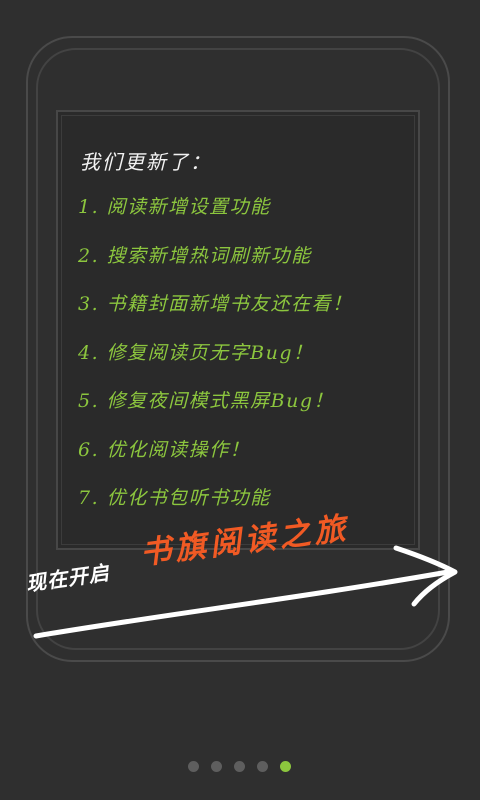  What do you see at coordinates (174, 207) in the screenshot?
I see `update-item: 1. 阅读新增设置功能` at bounding box center [174, 207].